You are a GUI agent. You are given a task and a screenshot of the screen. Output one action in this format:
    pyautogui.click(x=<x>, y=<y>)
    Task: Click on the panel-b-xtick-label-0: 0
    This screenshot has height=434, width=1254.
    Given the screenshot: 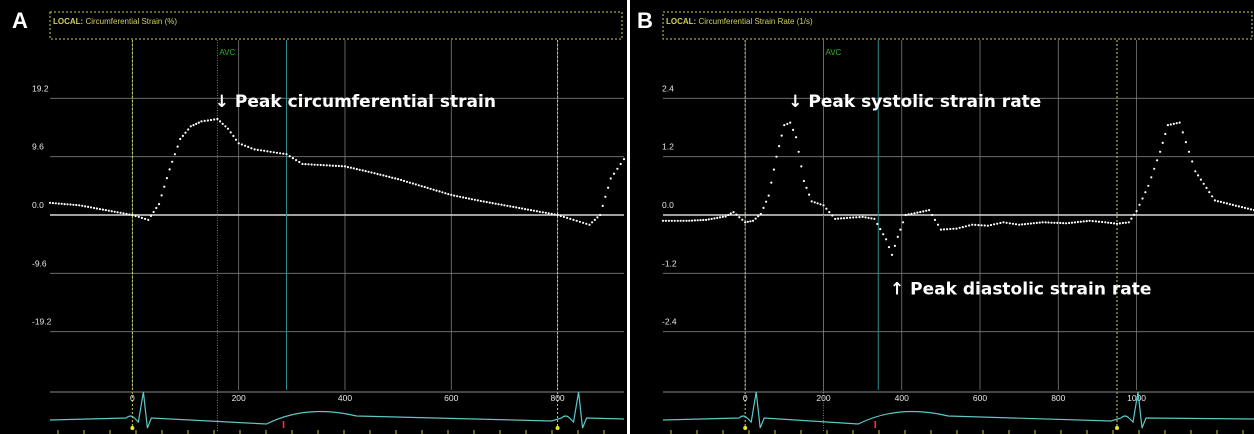 What is the action you would take?
    pyautogui.click(x=745, y=398)
    